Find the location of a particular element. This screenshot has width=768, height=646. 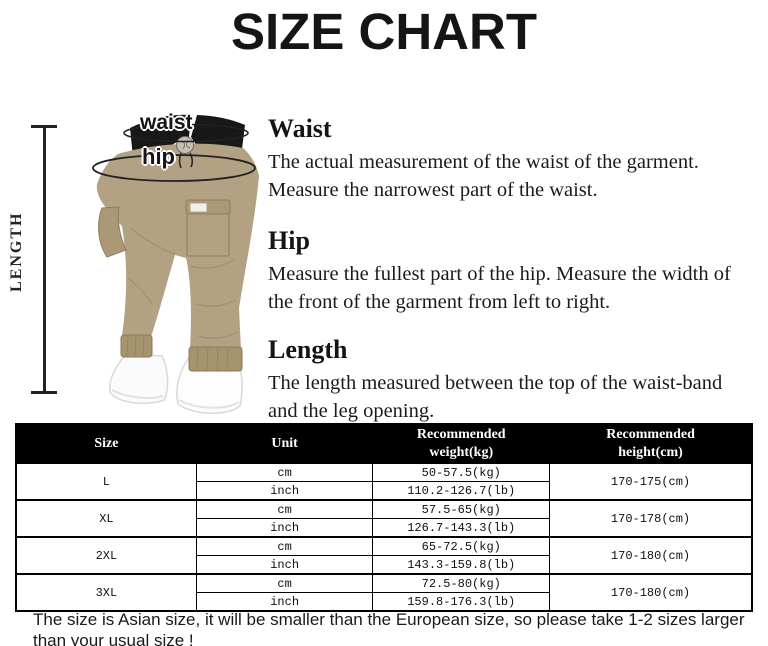

table-row: 2XL cm 65-72.5(kg) 170-180(cm) is located at coordinates (384, 555).